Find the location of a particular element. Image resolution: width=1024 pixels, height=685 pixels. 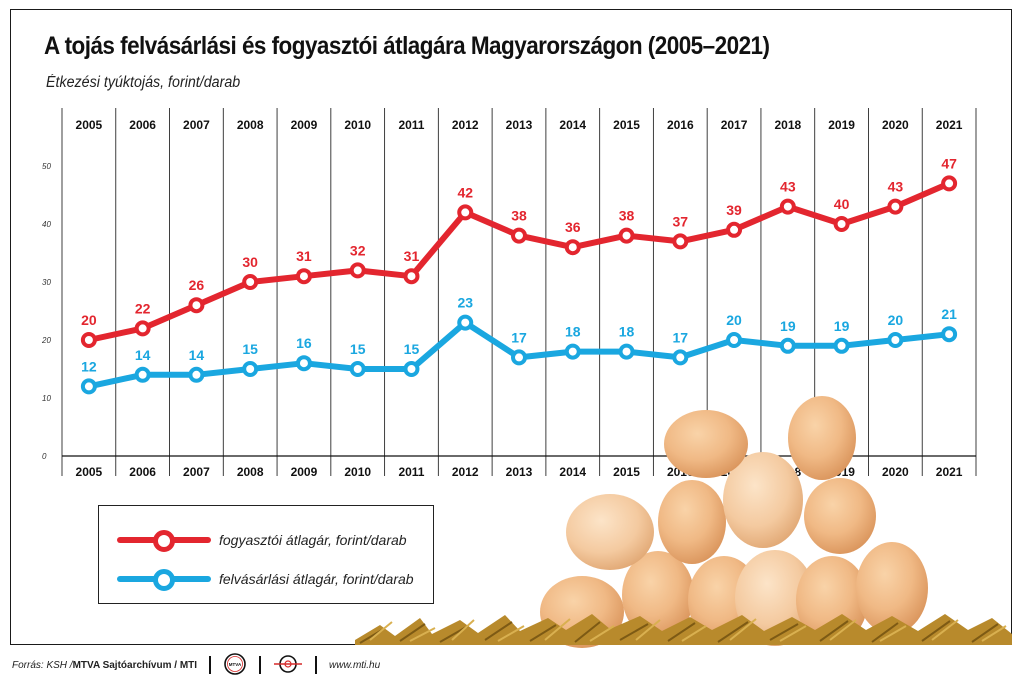

data-label: 47 is located at coordinates (949, 163).